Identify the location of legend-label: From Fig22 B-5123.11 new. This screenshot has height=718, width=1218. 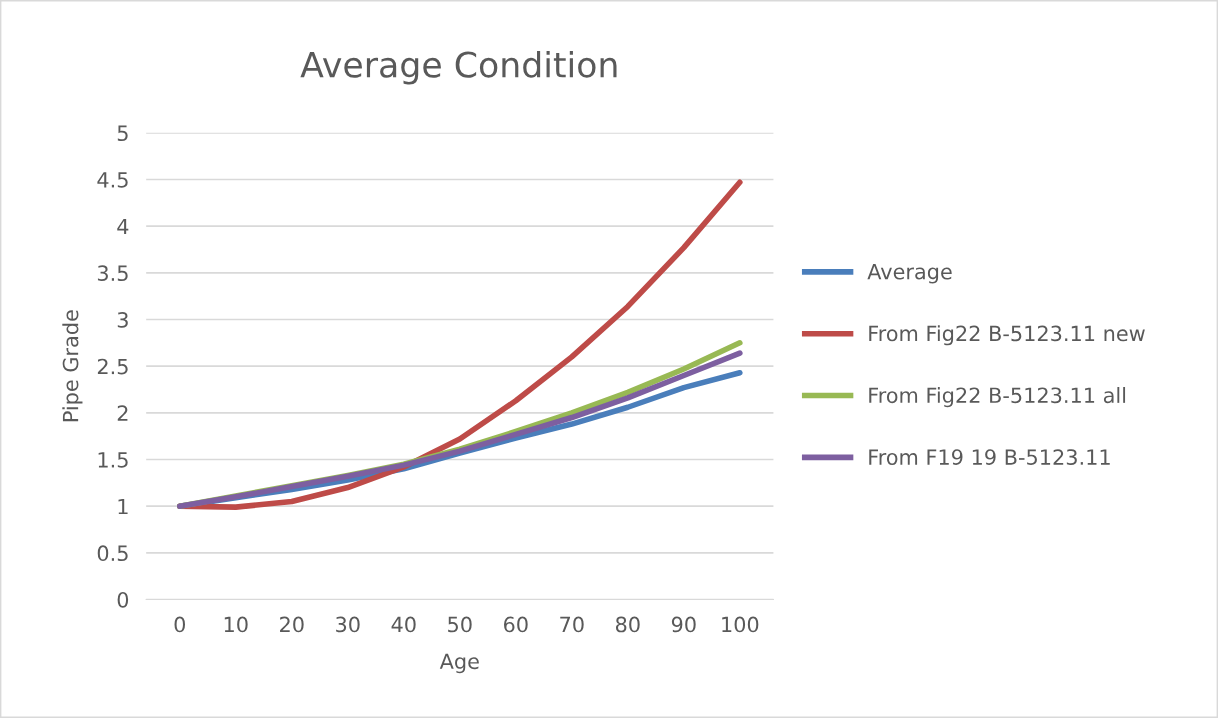
(1007, 335).